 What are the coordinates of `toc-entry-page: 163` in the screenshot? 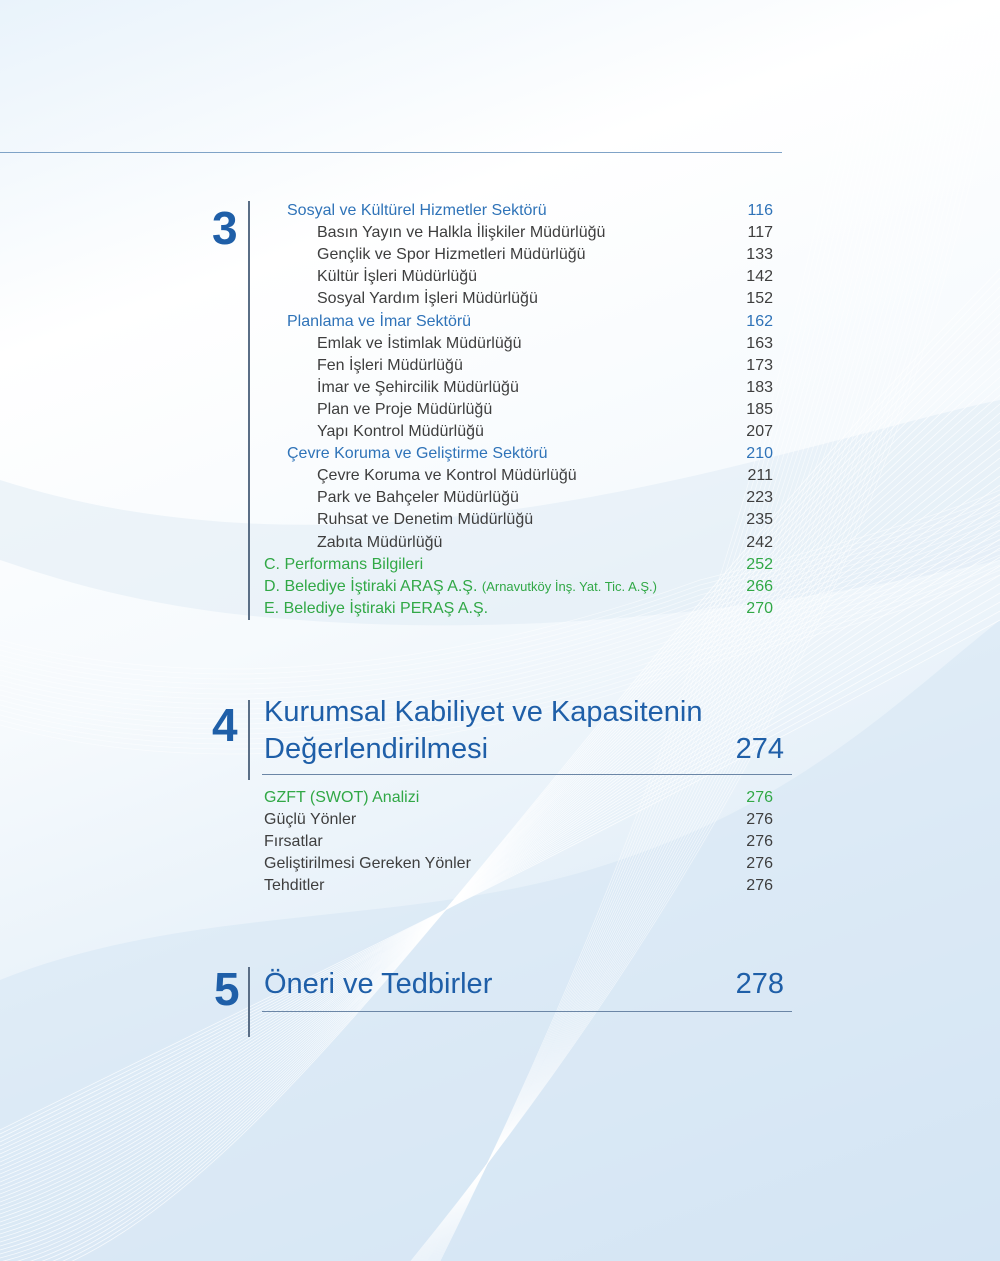 It's located at (759, 343).